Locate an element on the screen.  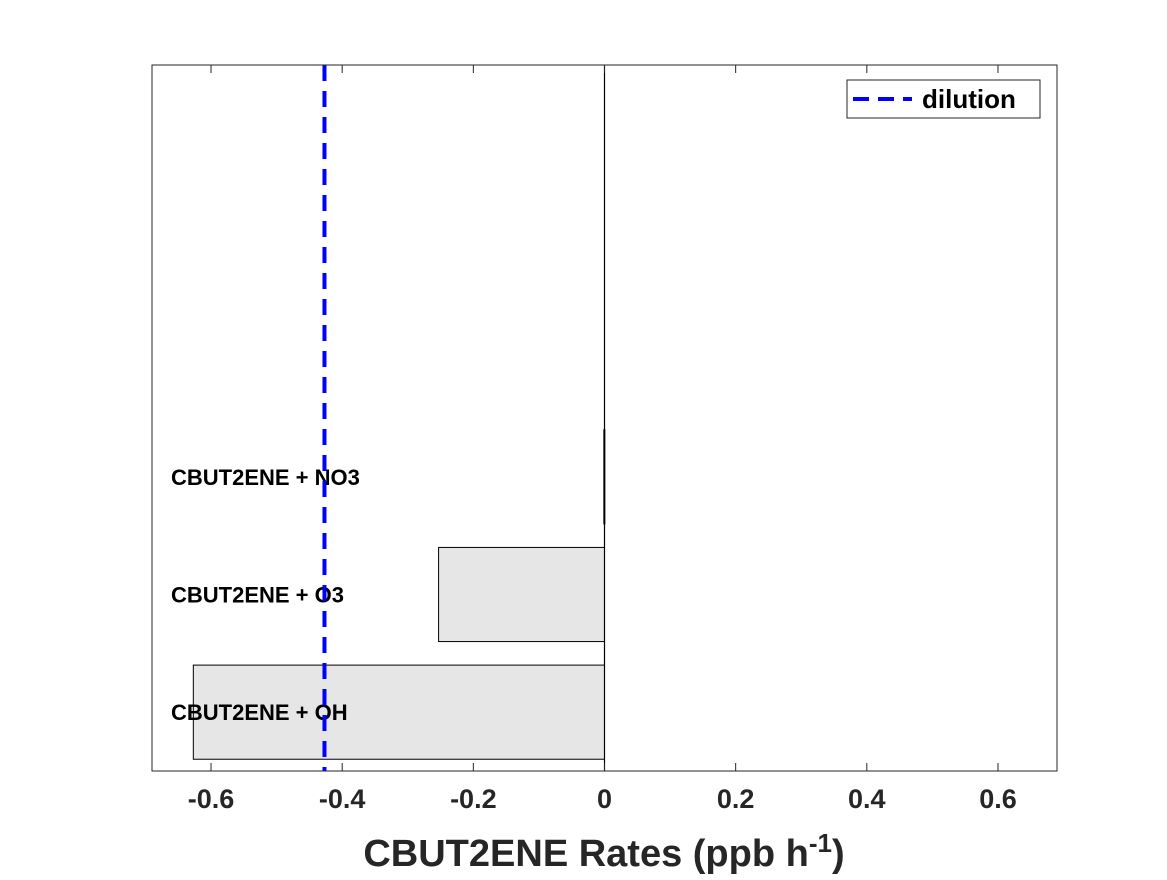
x-tick-label-6: 0.6 is located at coordinates (998, 799).